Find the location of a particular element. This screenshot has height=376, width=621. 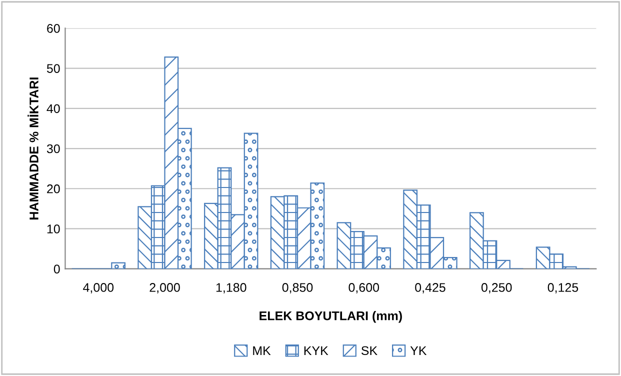

x-tick-label: 1,180 is located at coordinates (231, 288).